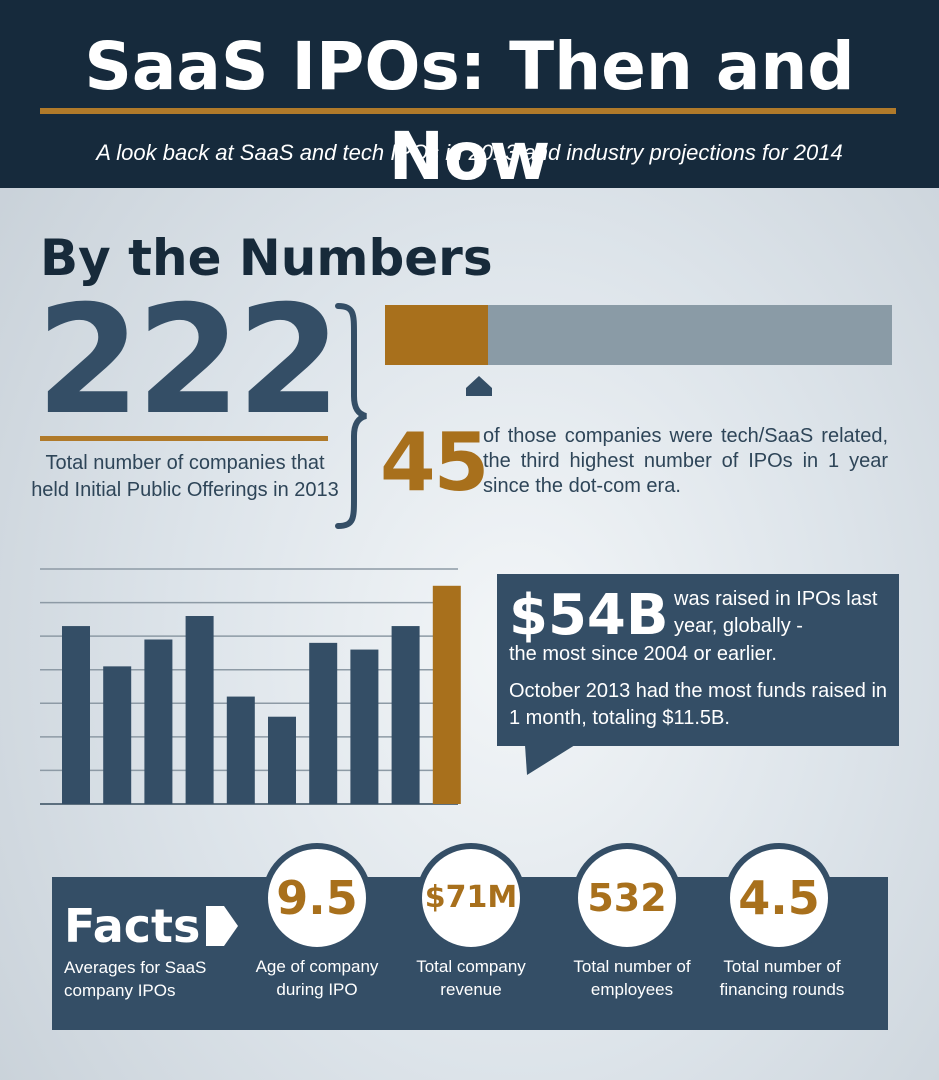  I want to click on fact-value-revenue: $71M, so click(471, 898).